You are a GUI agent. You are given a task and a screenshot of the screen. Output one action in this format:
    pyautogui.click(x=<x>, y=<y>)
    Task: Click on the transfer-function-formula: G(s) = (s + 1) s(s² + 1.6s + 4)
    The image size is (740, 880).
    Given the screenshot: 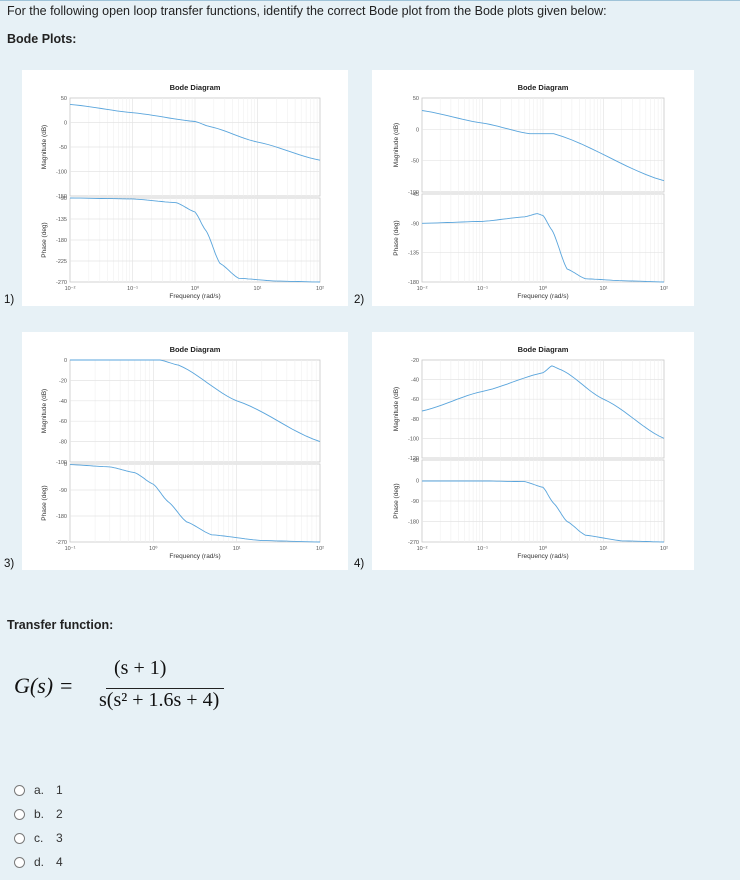 What is the action you would take?
    pyautogui.click(x=129, y=690)
    